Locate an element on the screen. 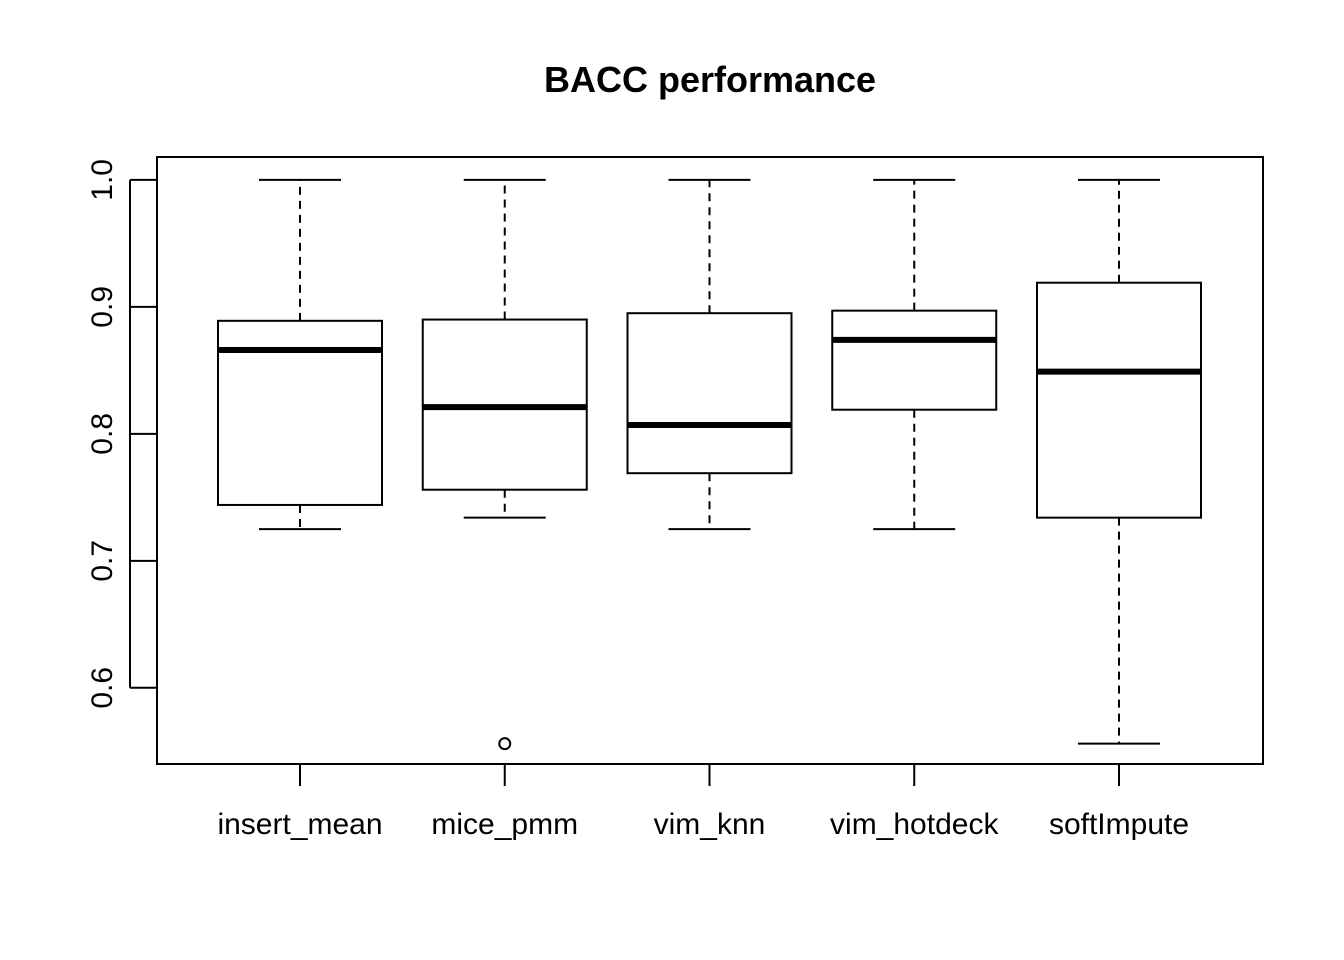 The height and width of the screenshot is (960, 1344). outlier-point is located at coordinates (505, 744).